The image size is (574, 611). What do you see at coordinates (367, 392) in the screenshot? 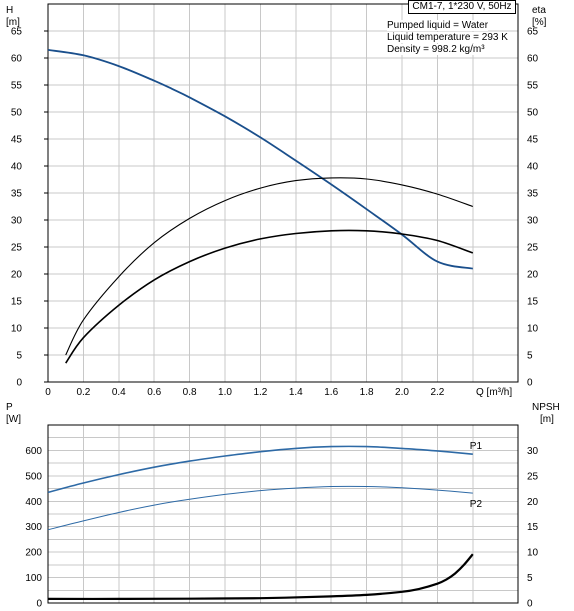
I see `x-tick-label: 1.8` at bounding box center [367, 392].